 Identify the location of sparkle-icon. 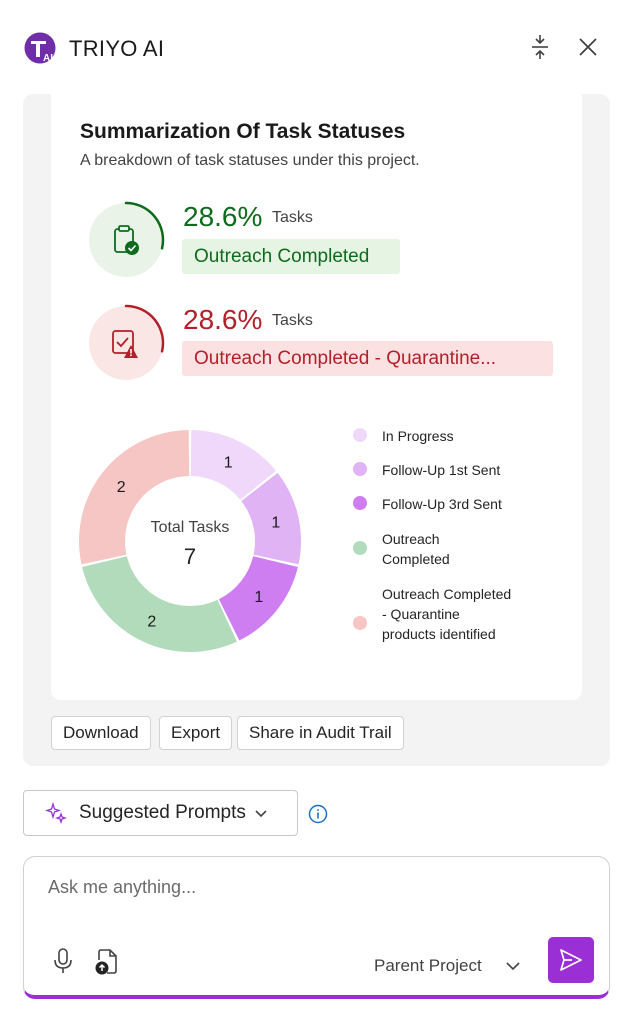
(56, 813).